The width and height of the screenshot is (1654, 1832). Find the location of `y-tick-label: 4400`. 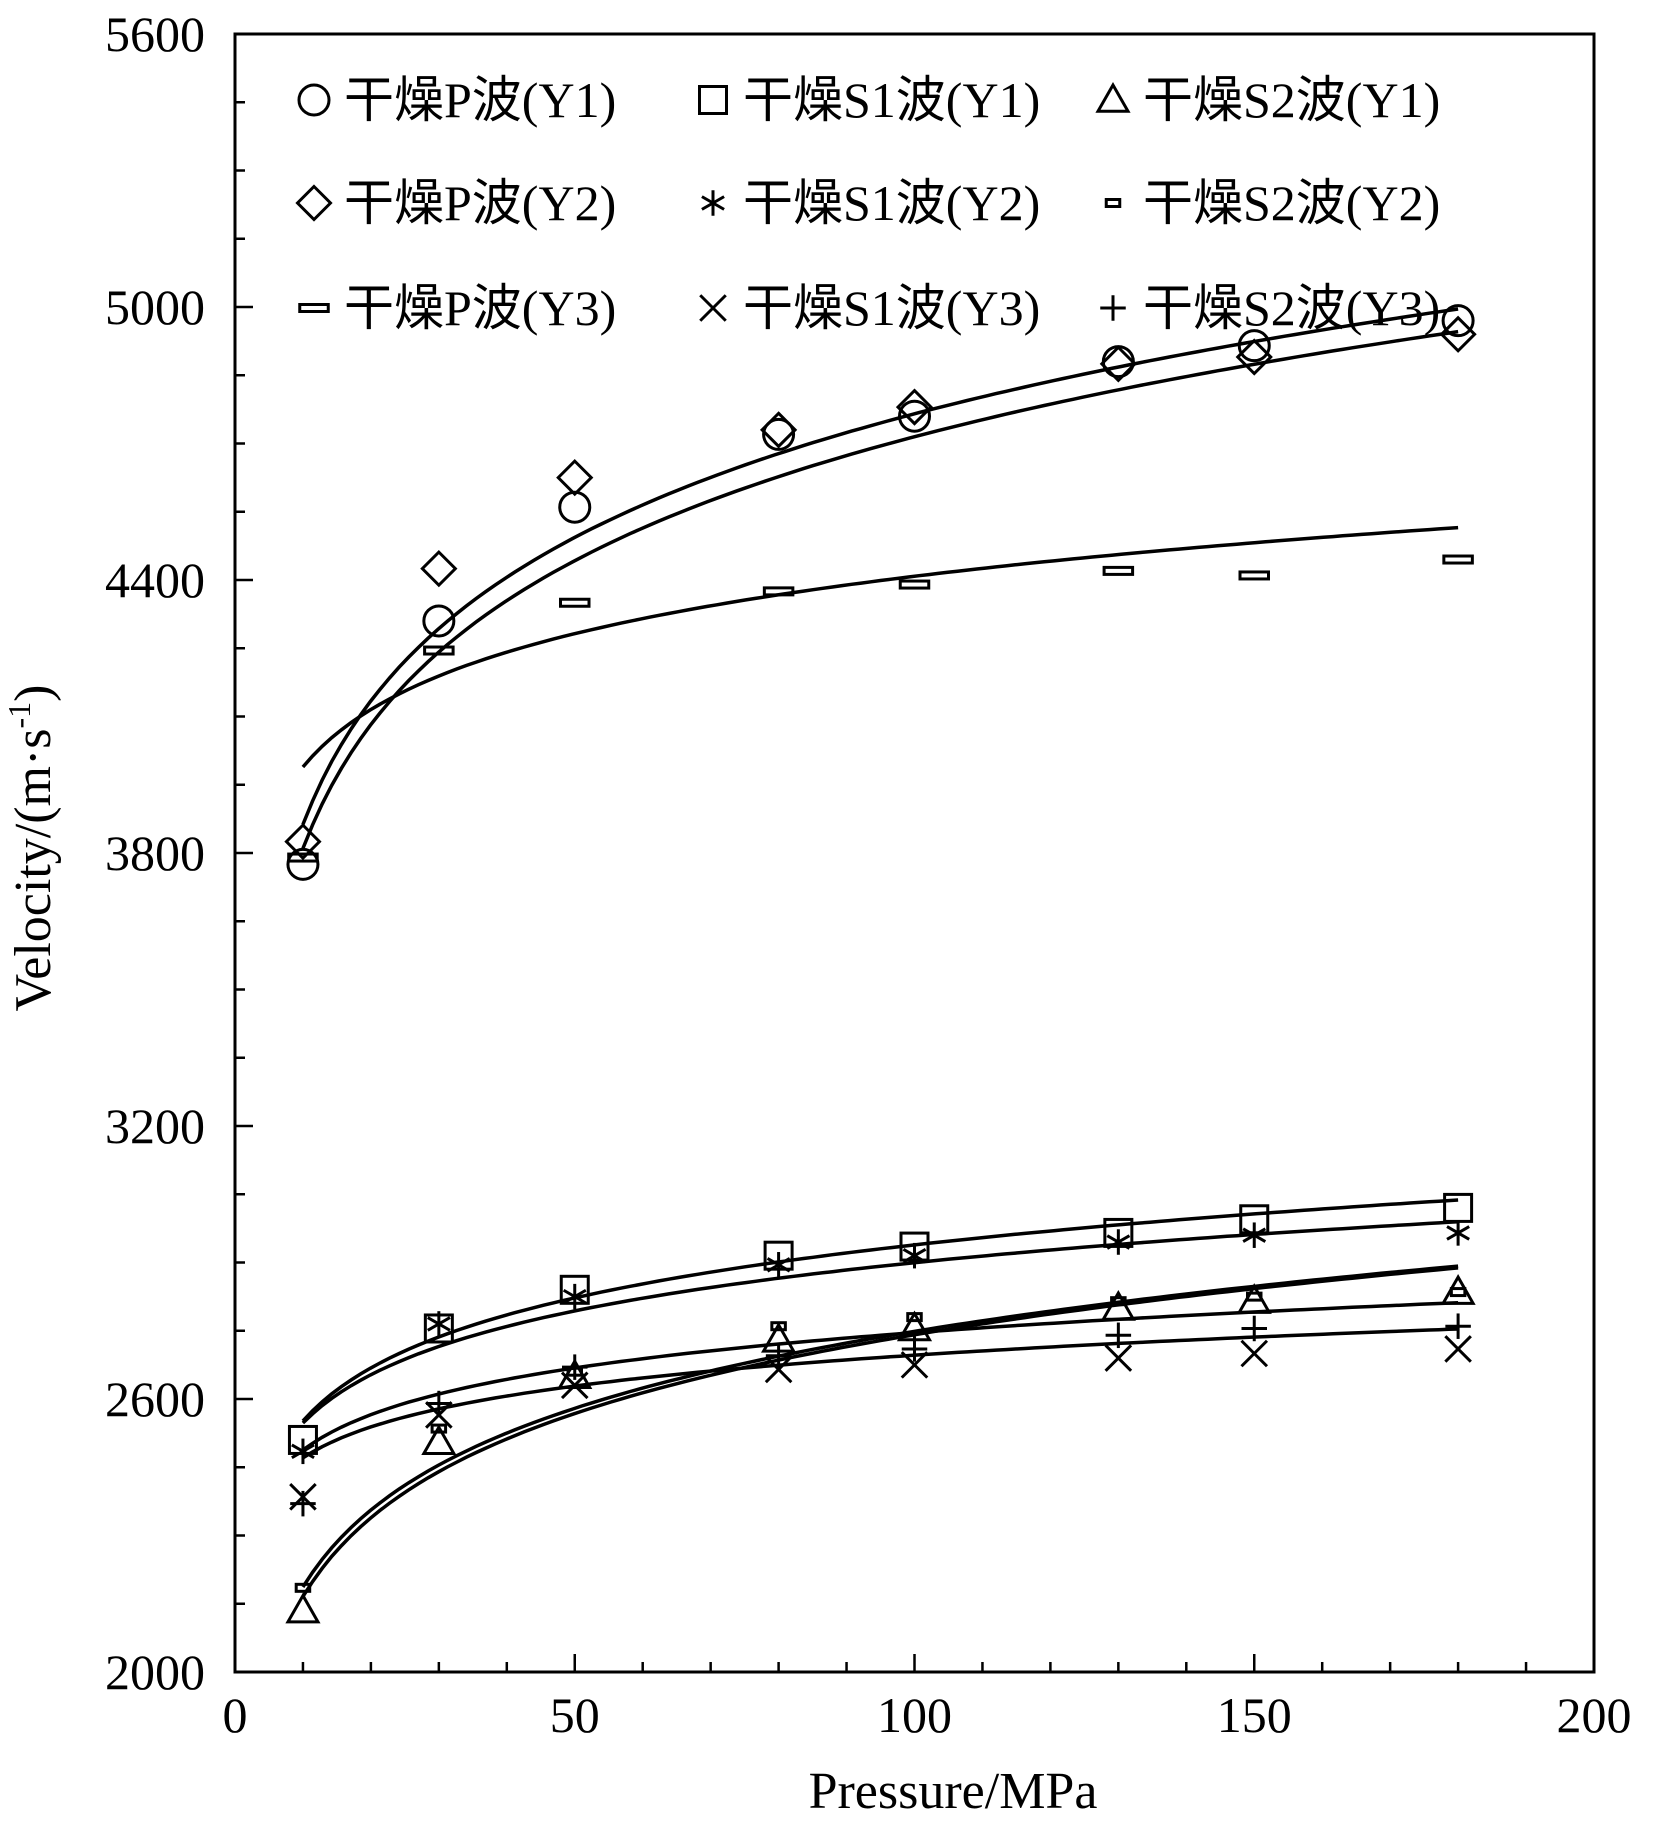

y-tick-label: 4400 is located at coordinates (155, 580).